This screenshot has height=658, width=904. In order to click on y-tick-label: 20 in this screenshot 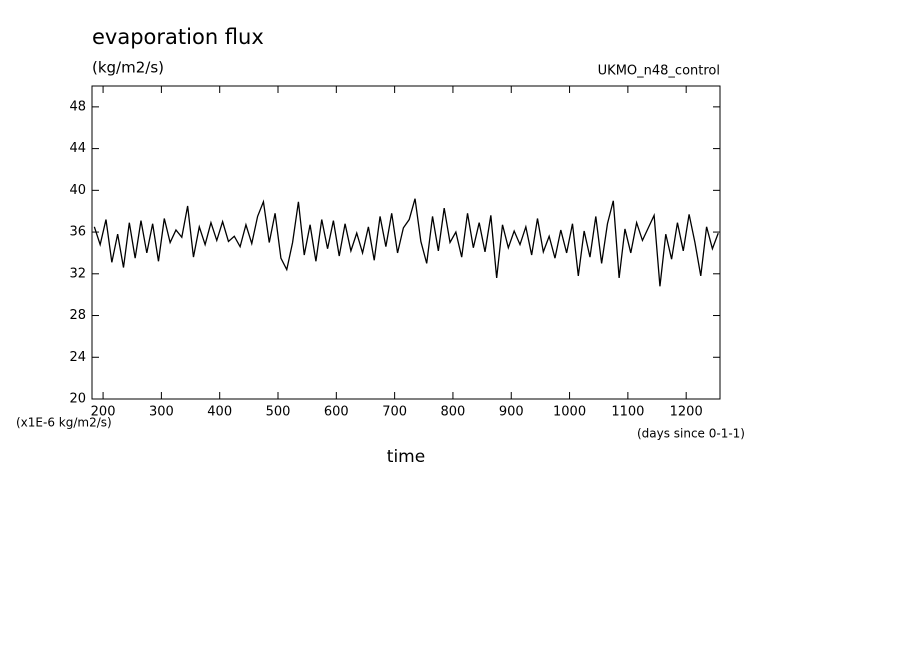, I will do `click(77, 399)`.